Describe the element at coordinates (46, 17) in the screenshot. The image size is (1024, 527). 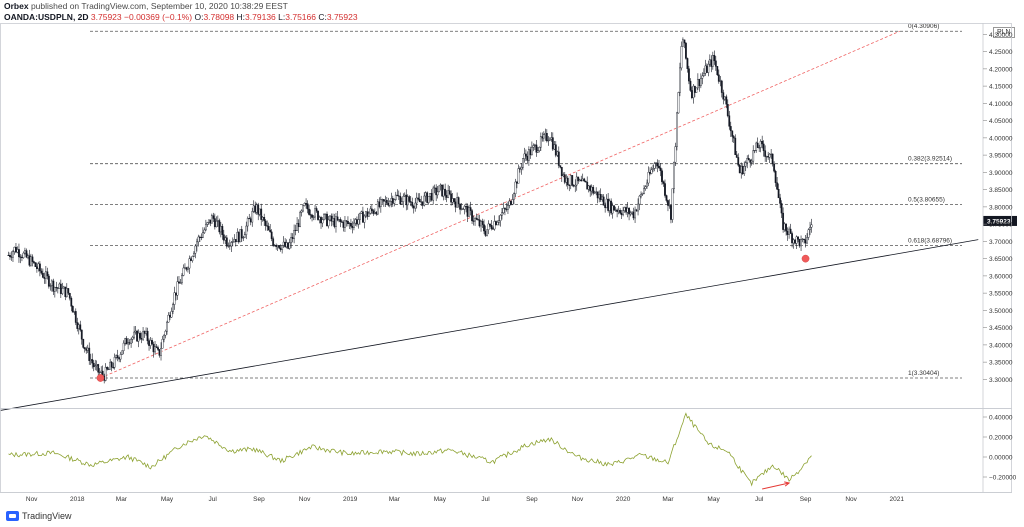
I see `symbol-label: OANDA:USDPLN, 2D` at that location.